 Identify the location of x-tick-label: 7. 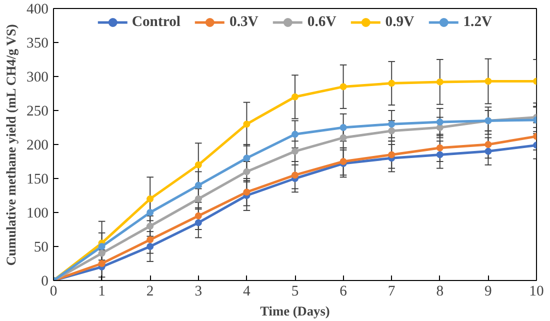
(392, 292).